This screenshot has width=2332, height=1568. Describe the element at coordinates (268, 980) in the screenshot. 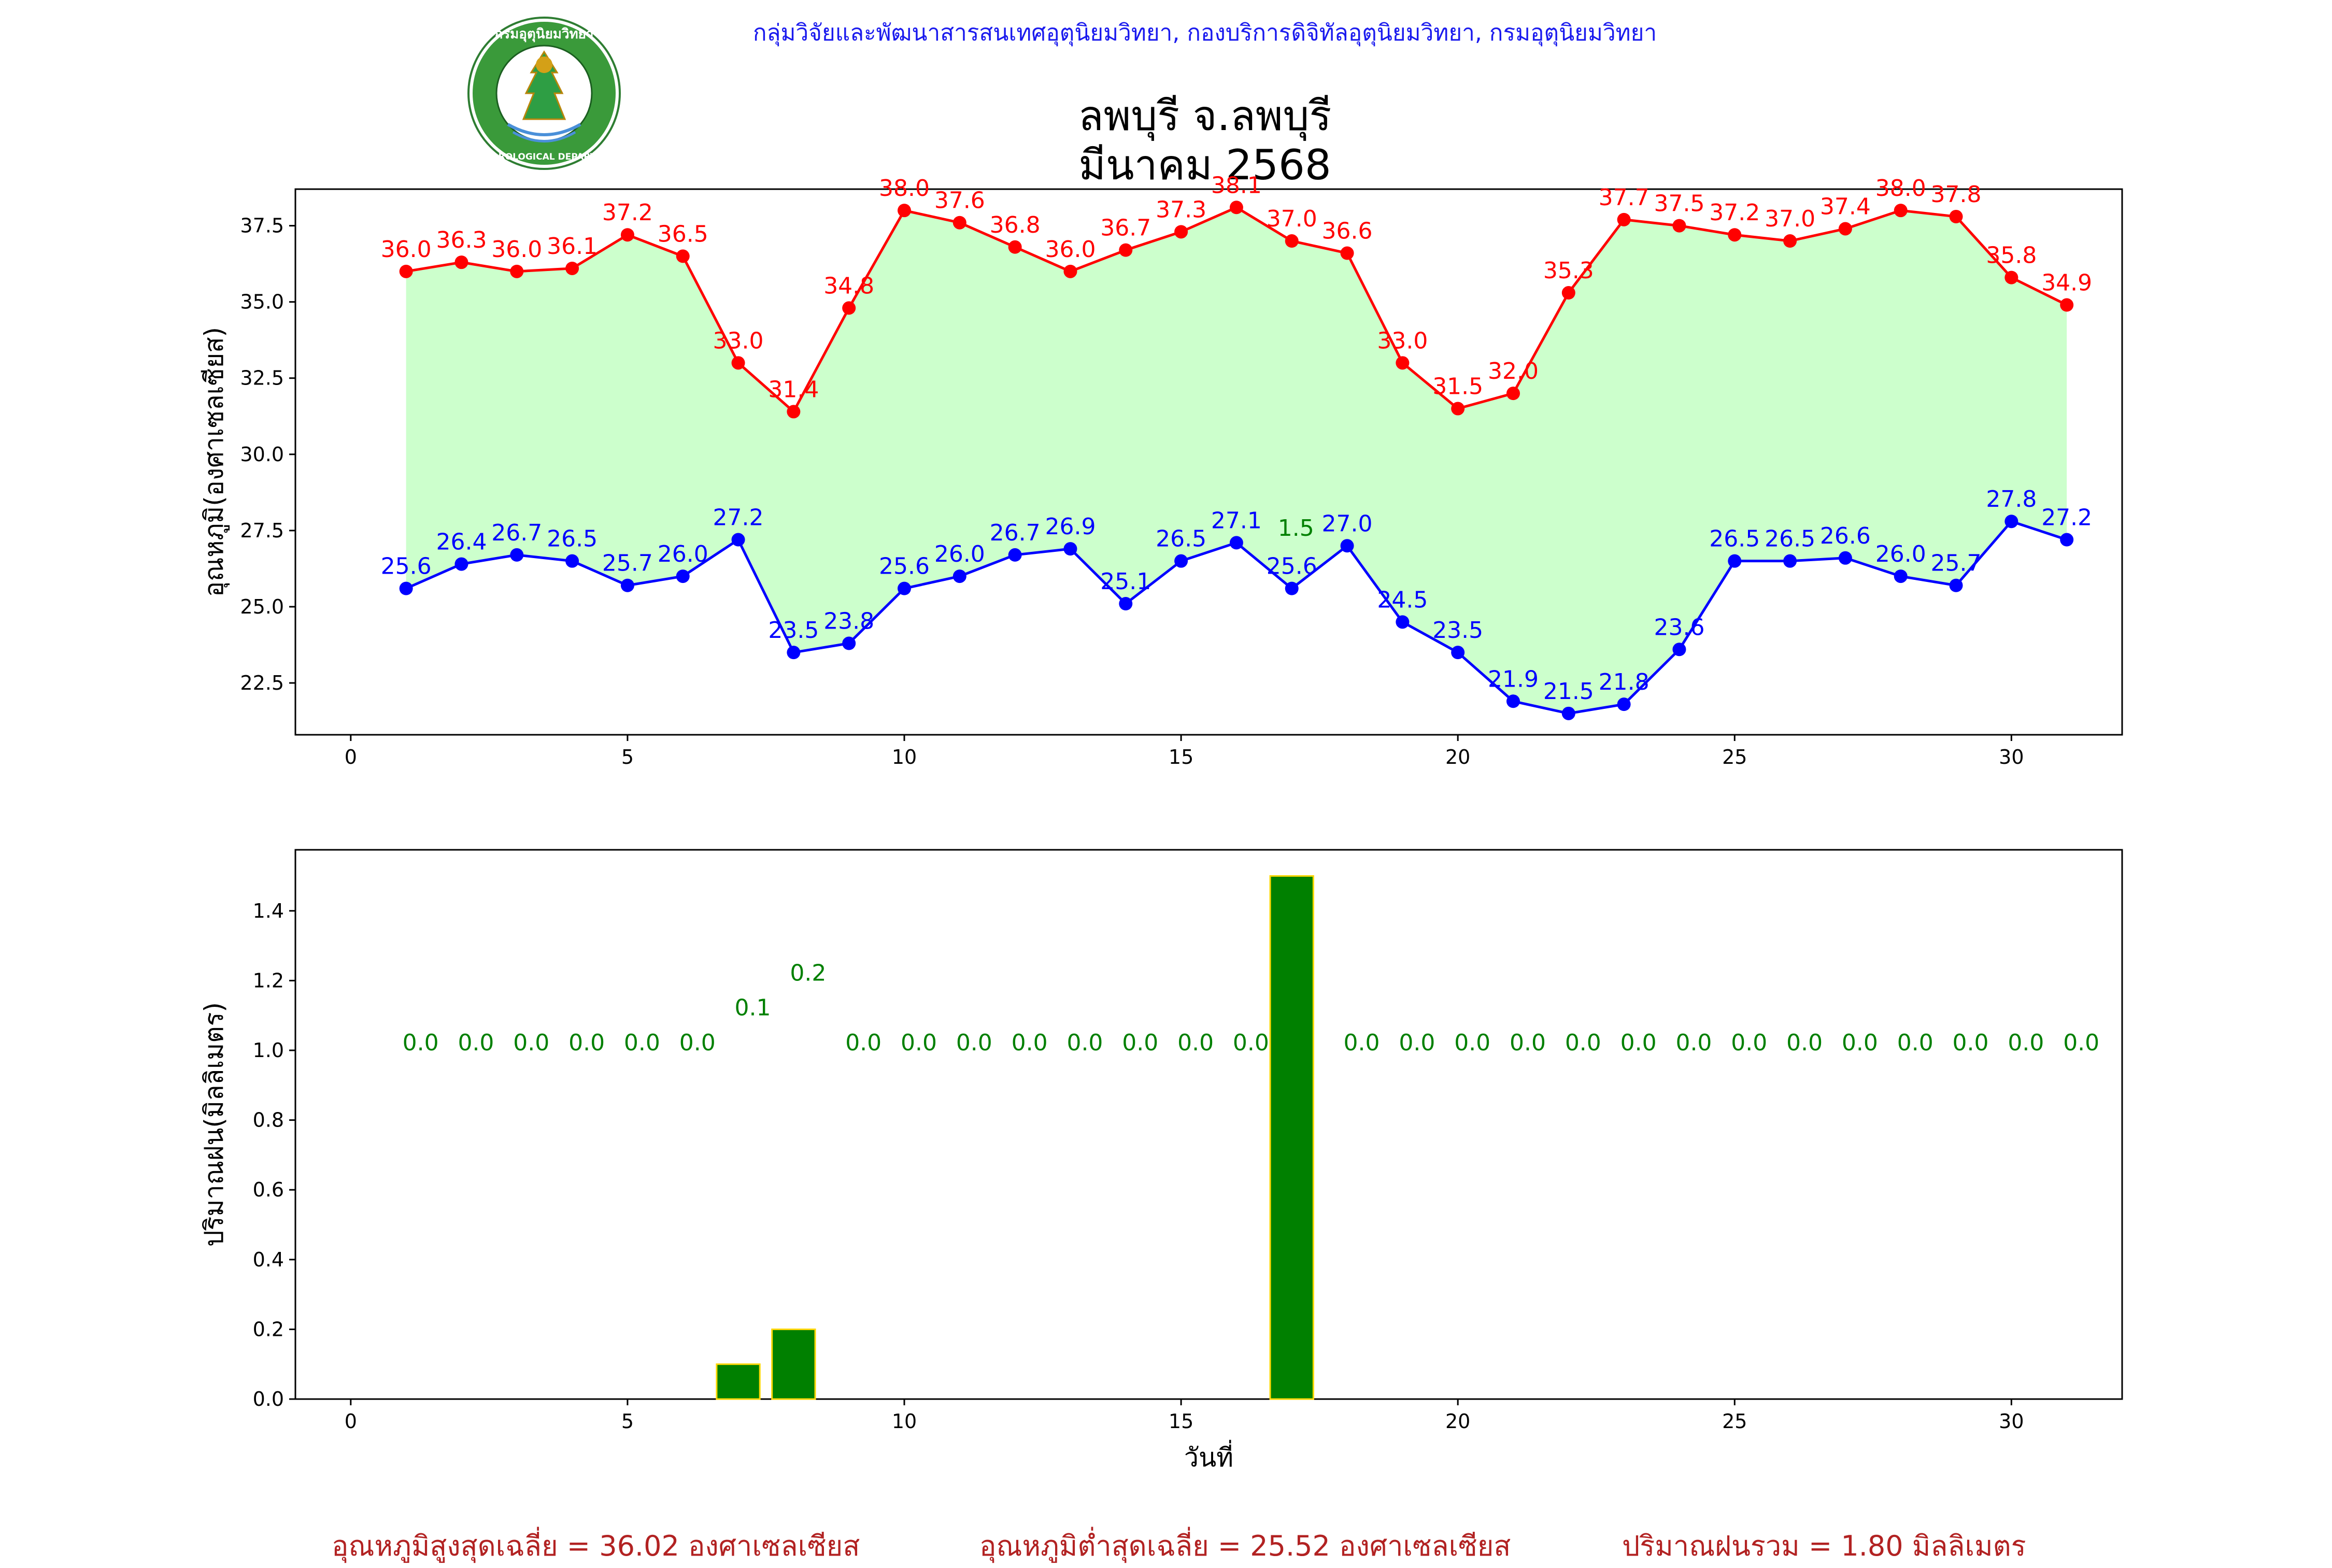

I see `y-tick-label: 1.2` at that location.